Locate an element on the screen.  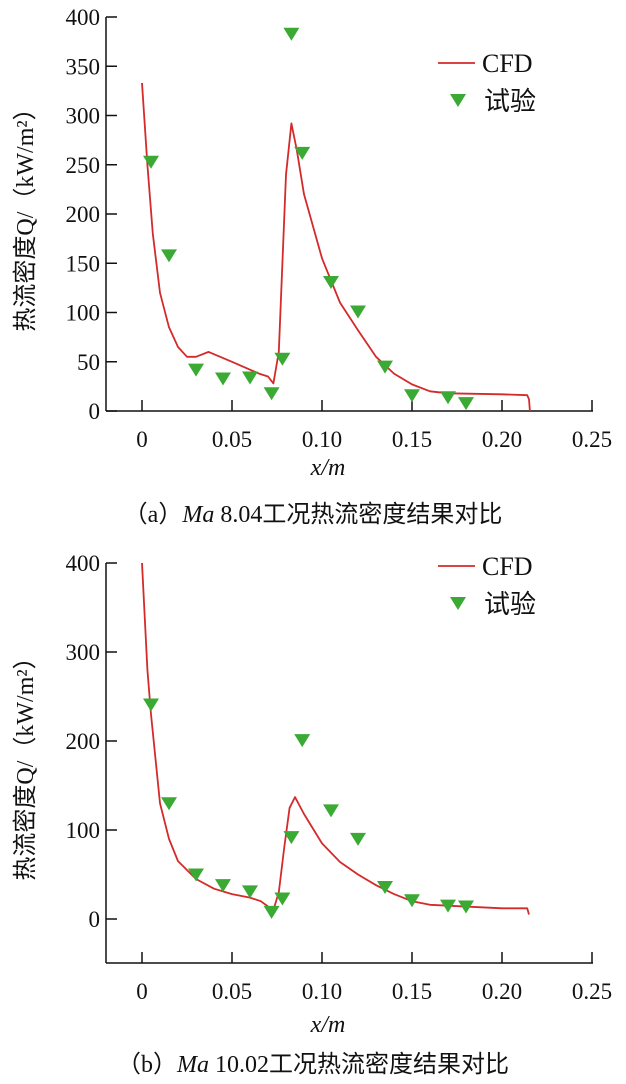
caption: （b）Ma 10.02工况热流密度结果对比 is located at coordinates (313, 1064).